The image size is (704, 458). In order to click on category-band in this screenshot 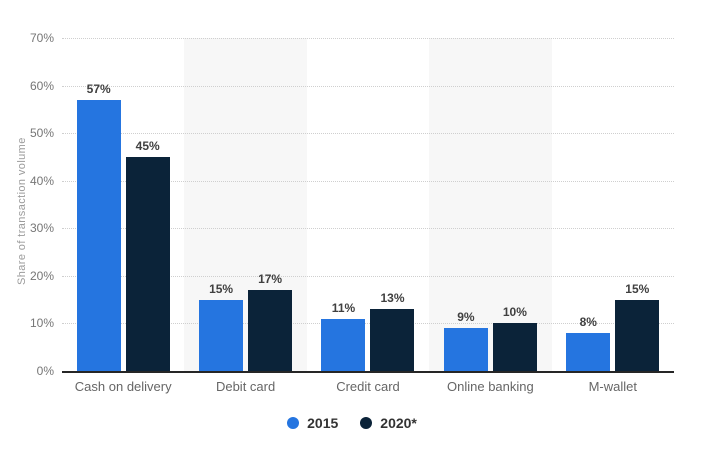, I will do `click(490, 204)`.